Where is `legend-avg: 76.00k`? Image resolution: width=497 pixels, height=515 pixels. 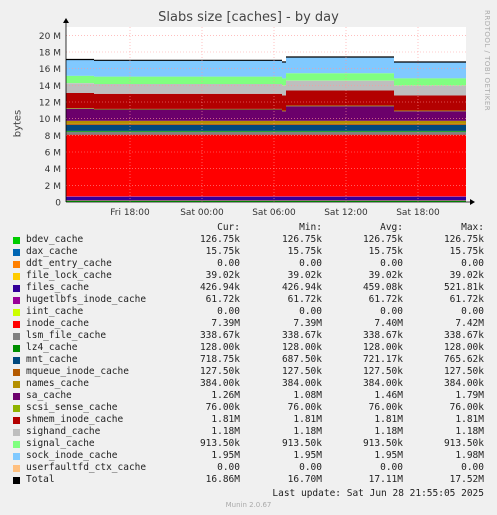
legend-avg: 76.00k is located at coordinates (385, 407).